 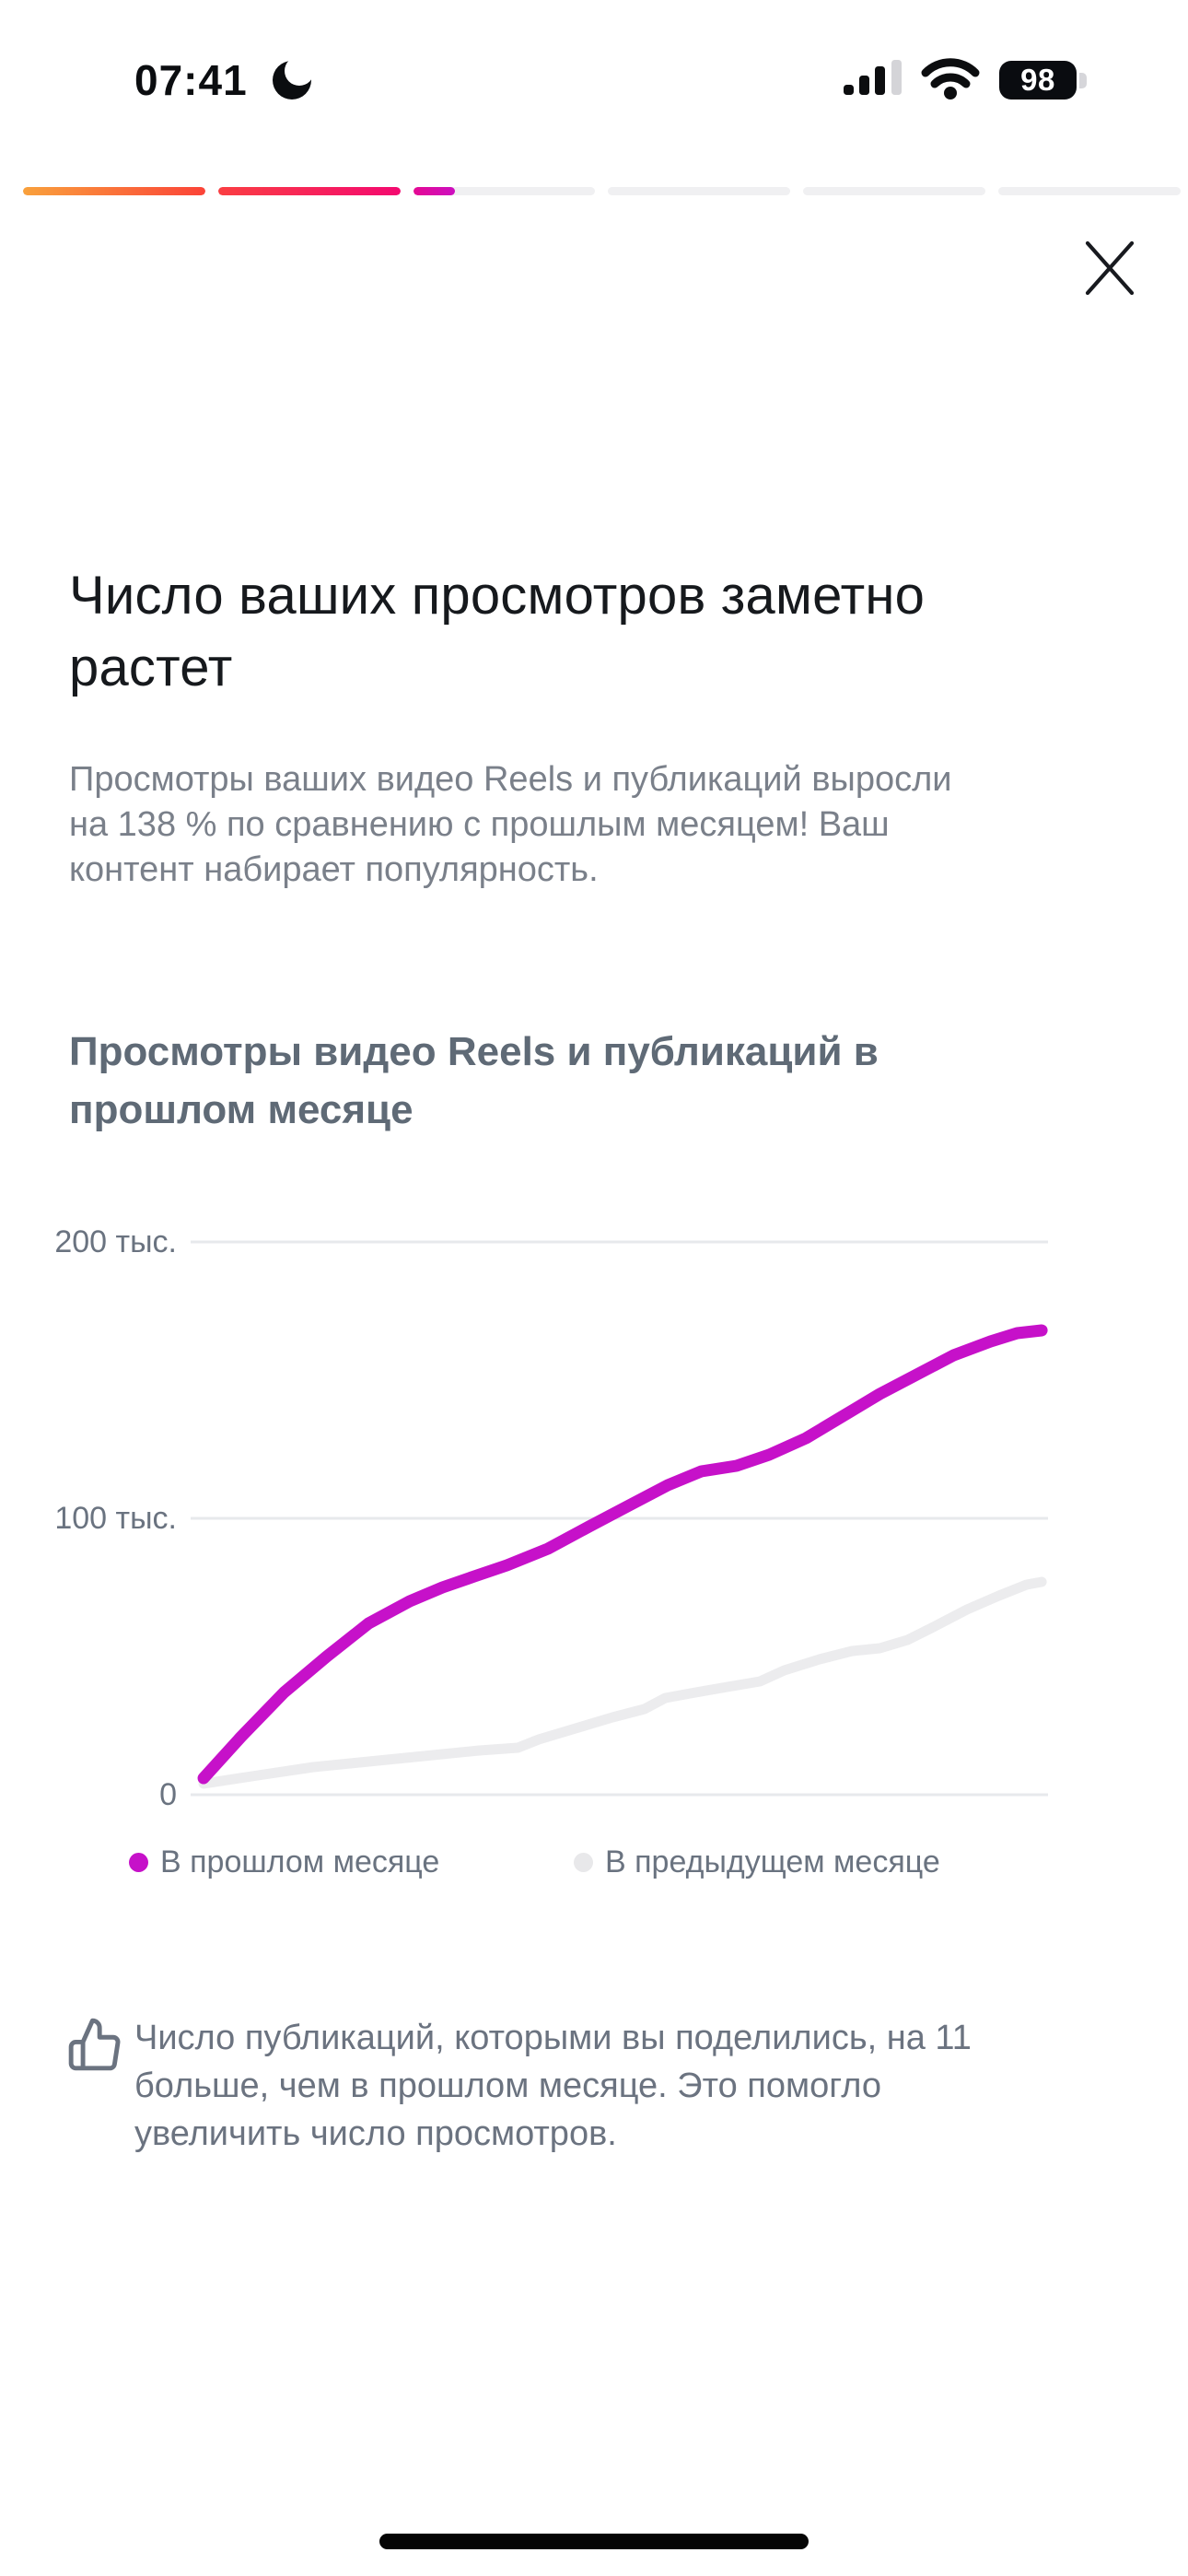 I want to click on close-button, so click(x=1108, y=265).